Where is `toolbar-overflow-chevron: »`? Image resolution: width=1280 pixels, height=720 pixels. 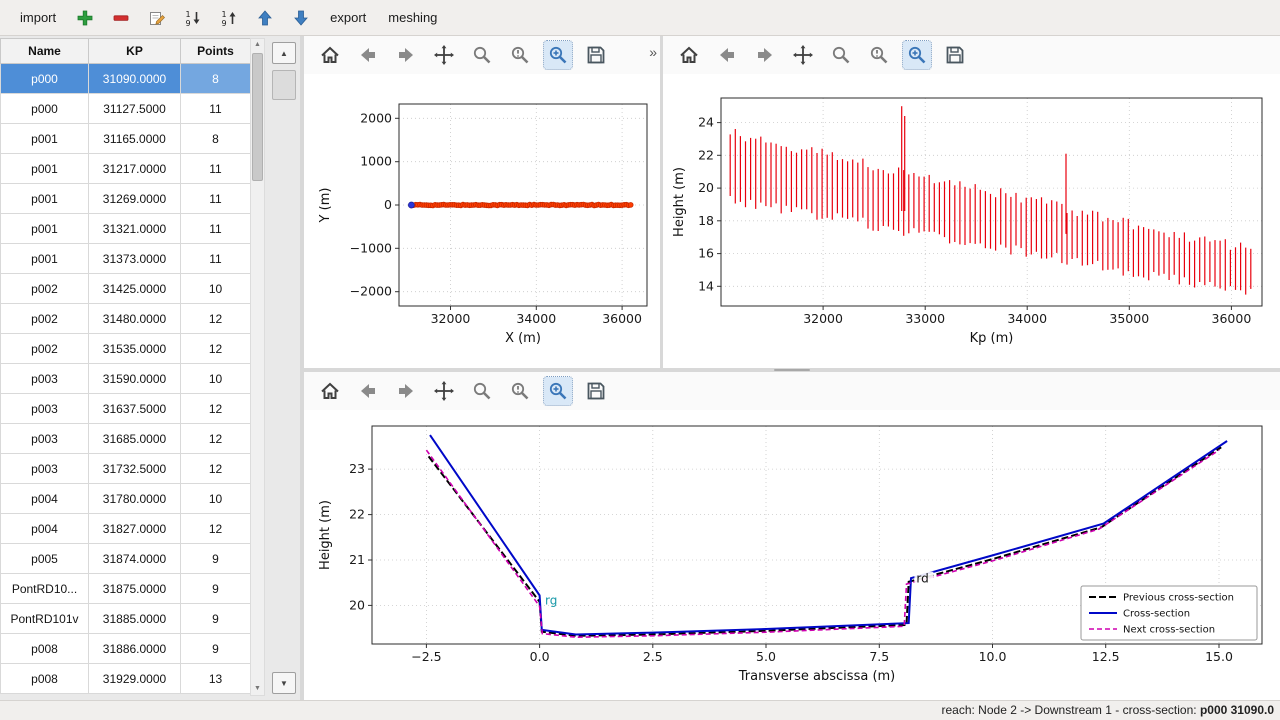 toolbar-overflow-chevron: » is located at coordinates (653, 52).